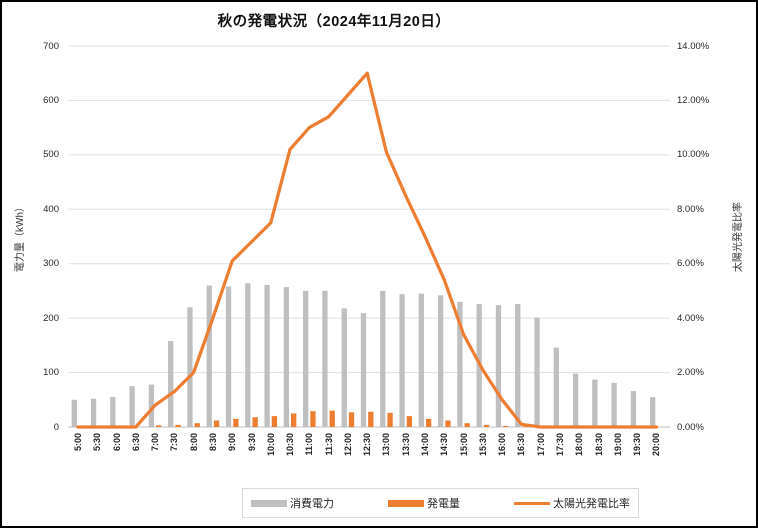  Describe the element at coordinates (463, 445) in the screenshot. I see `x-axis-tick-label: 15:00` at that location.